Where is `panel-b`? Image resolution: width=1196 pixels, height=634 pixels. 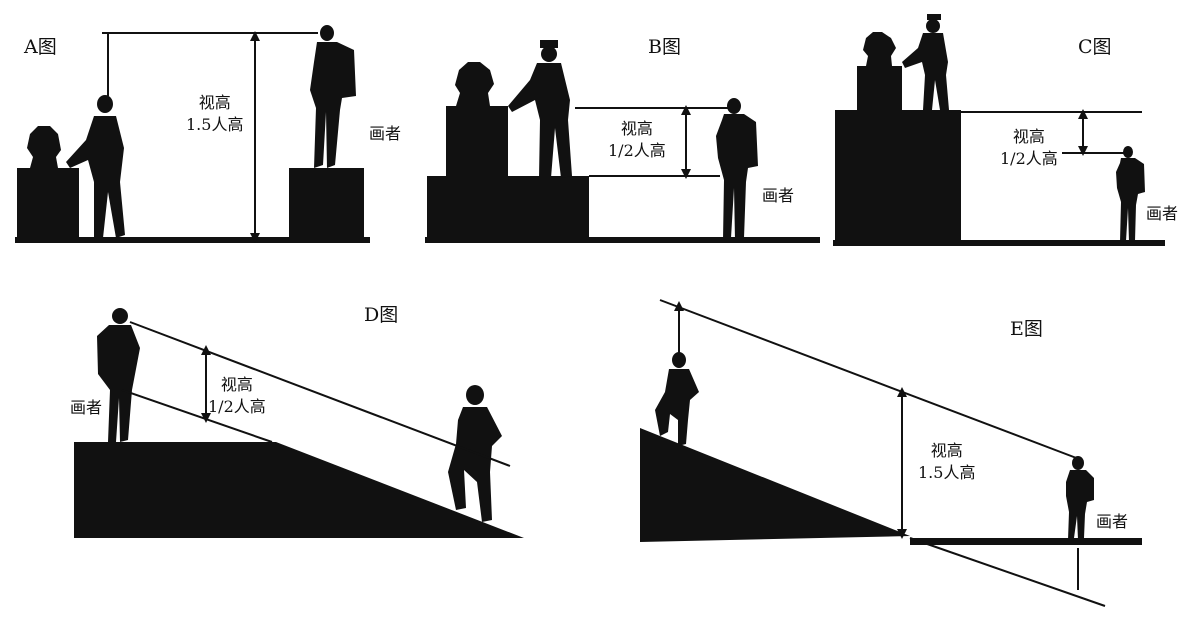 panel-b is located at coordinates (622, 141).